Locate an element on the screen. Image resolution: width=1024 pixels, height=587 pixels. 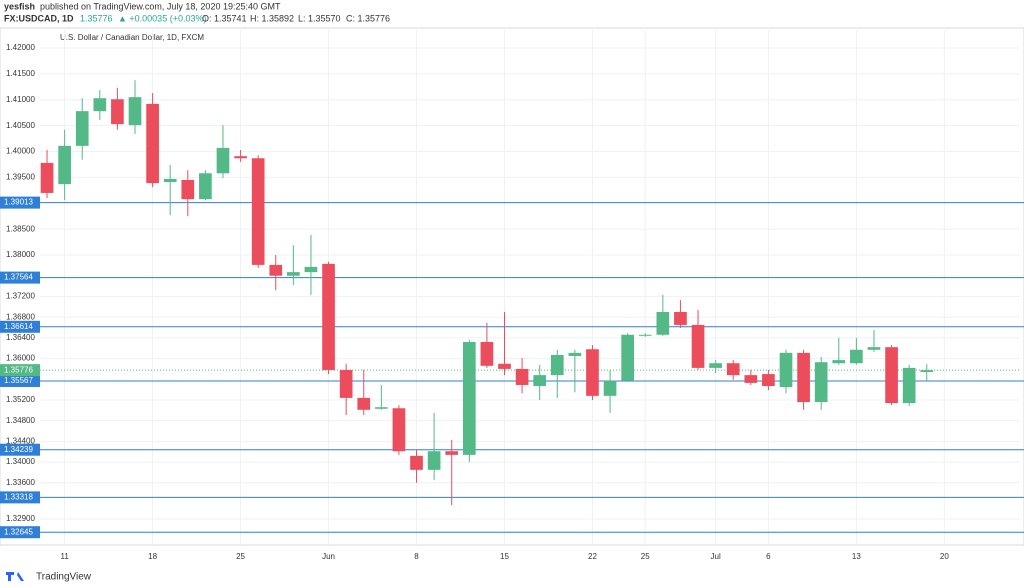
x-tick-label: Jul is located at coordinates (716, 556).